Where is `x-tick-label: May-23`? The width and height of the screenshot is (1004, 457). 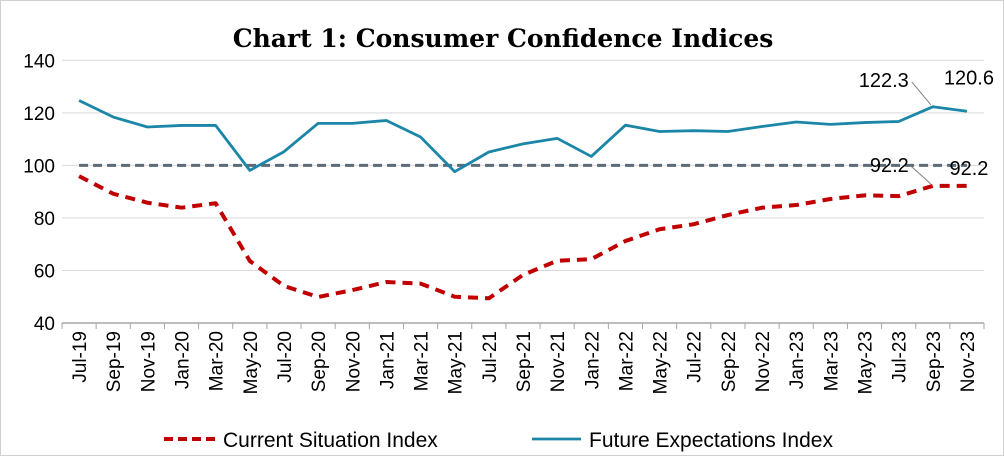
x-tick-label: May-23 is located at coordinates (865, 362).